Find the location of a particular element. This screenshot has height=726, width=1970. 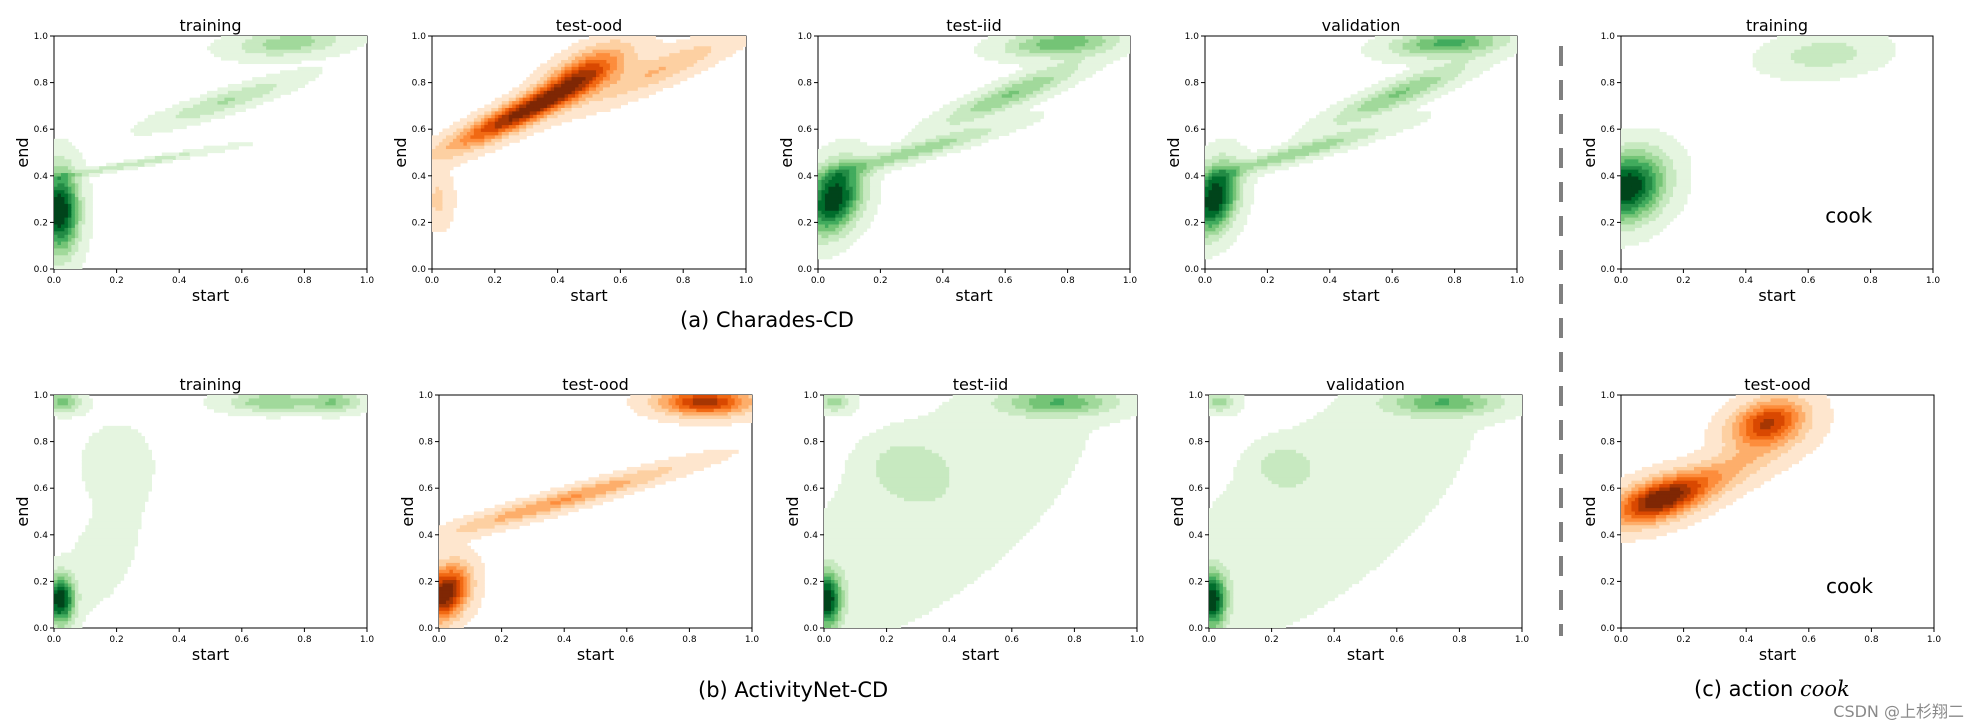

x-tick-label: 0.2 is located at coordinates (1267, 281).